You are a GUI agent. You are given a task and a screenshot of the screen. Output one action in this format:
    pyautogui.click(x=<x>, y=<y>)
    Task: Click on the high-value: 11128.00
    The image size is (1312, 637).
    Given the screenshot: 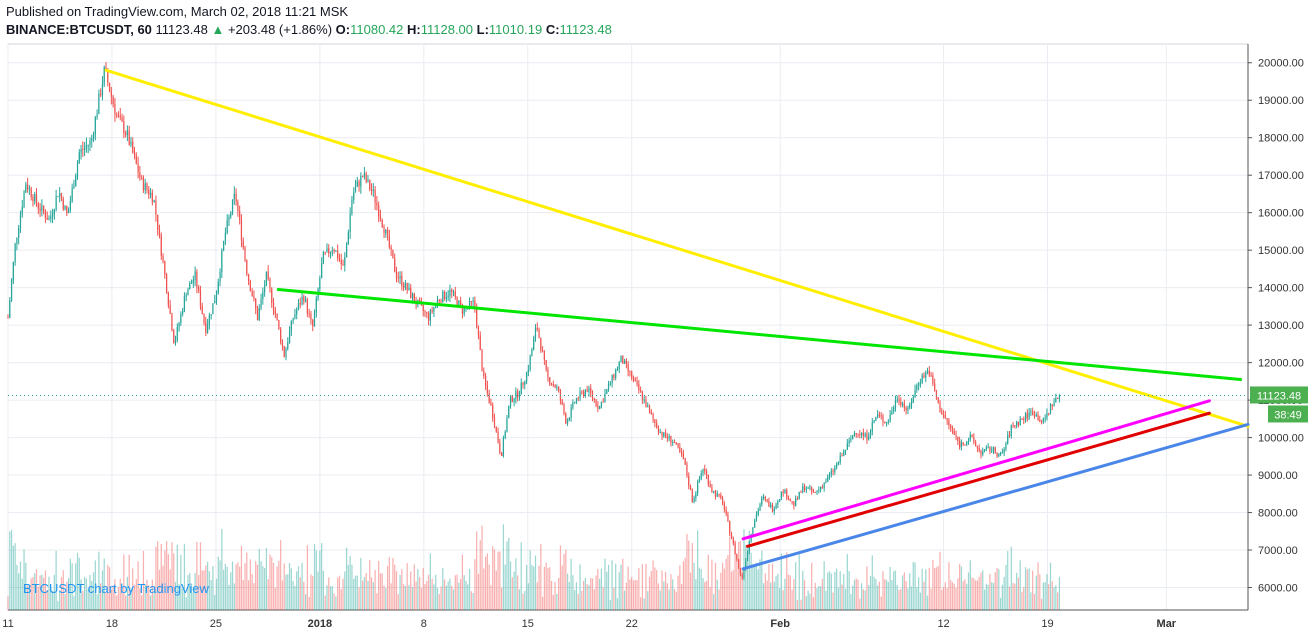 What is the action you would take?
    pyautogui.click(x=447, y=29)
    